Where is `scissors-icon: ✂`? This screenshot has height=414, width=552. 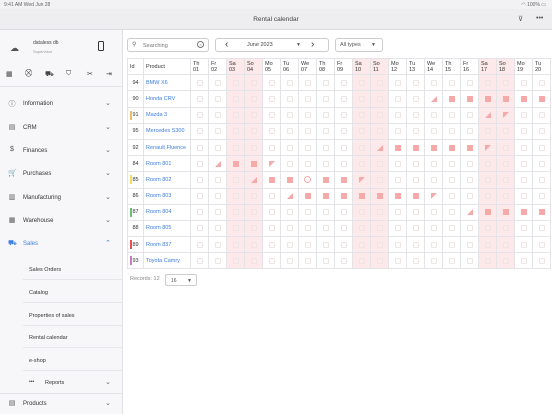
scissors-icon: ✂ is located at coordinates (90, 74).